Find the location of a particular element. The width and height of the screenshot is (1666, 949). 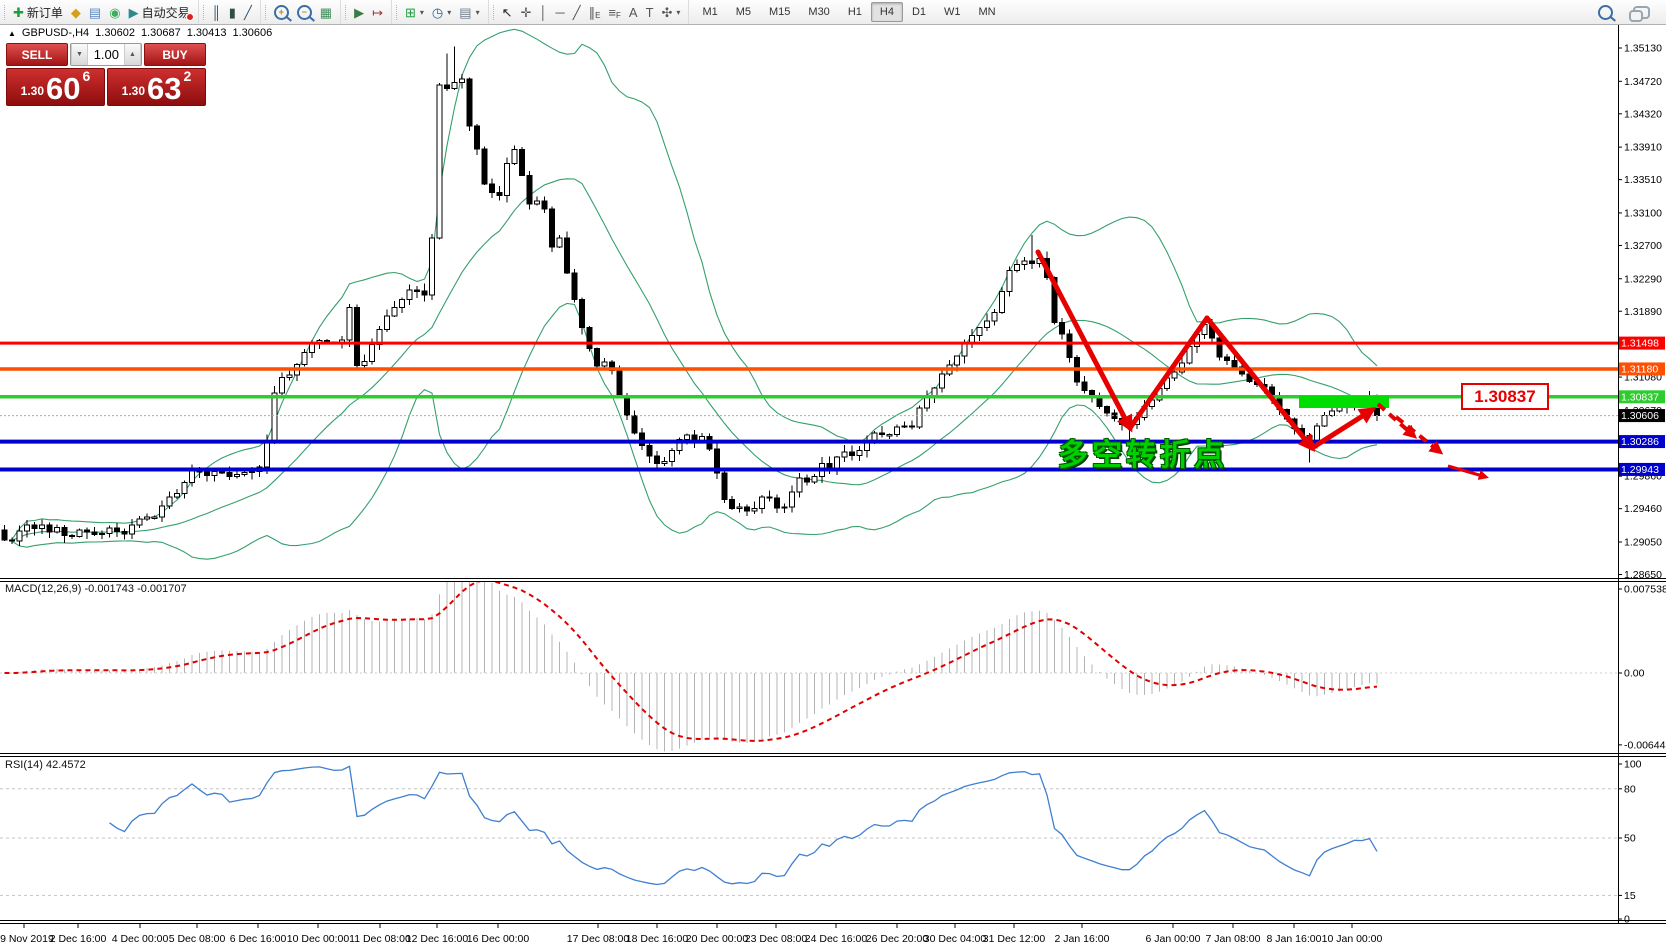

timeframe-m5: M5 is located at coordinates (743, 12).